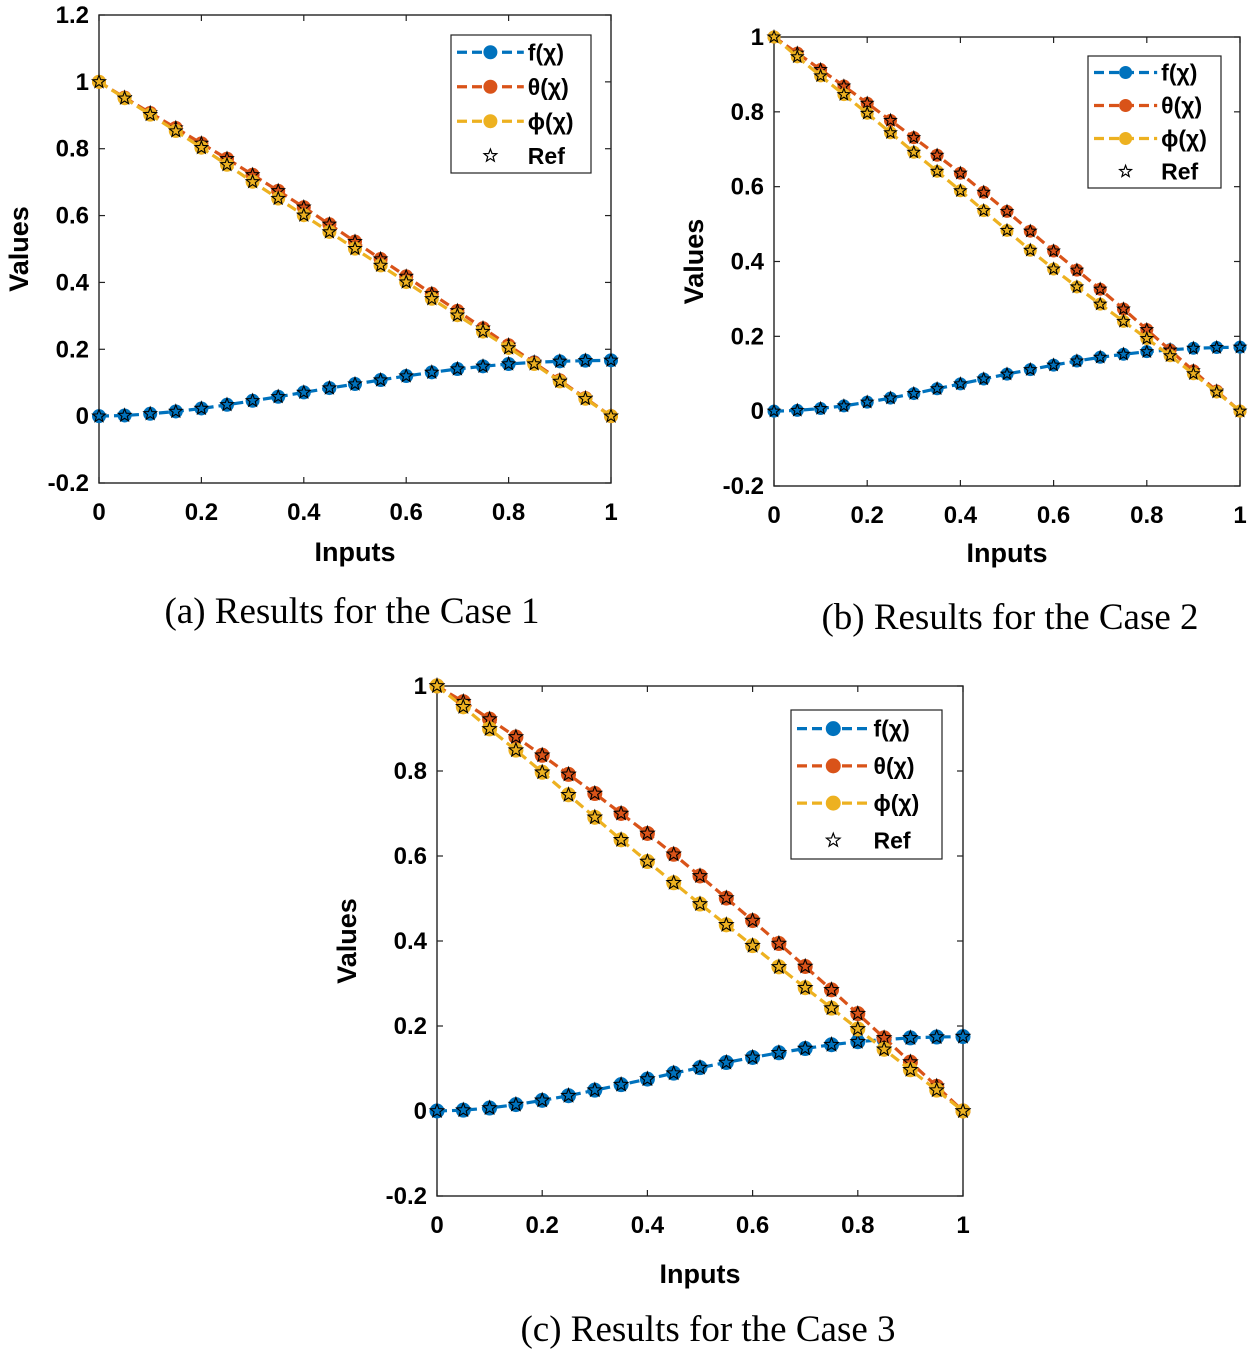 The width and height of the screenshot is (1253, 1356). What do you see at coordinates (347, 941) in the screenshot?
I see `y-axis-label: Values` at bounding box center [347, 941].